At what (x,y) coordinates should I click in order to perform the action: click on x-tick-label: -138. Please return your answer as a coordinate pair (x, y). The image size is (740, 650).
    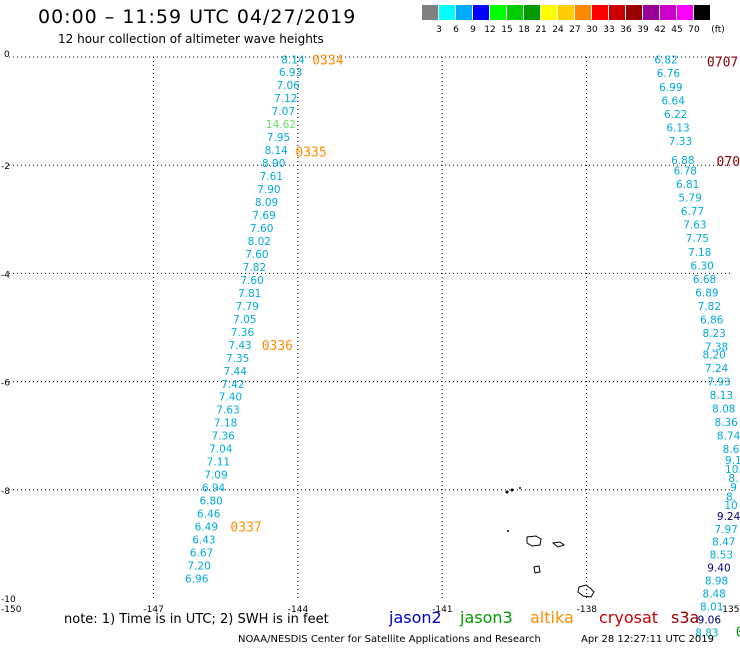
    Looking at the image, I should click on (587, 610).